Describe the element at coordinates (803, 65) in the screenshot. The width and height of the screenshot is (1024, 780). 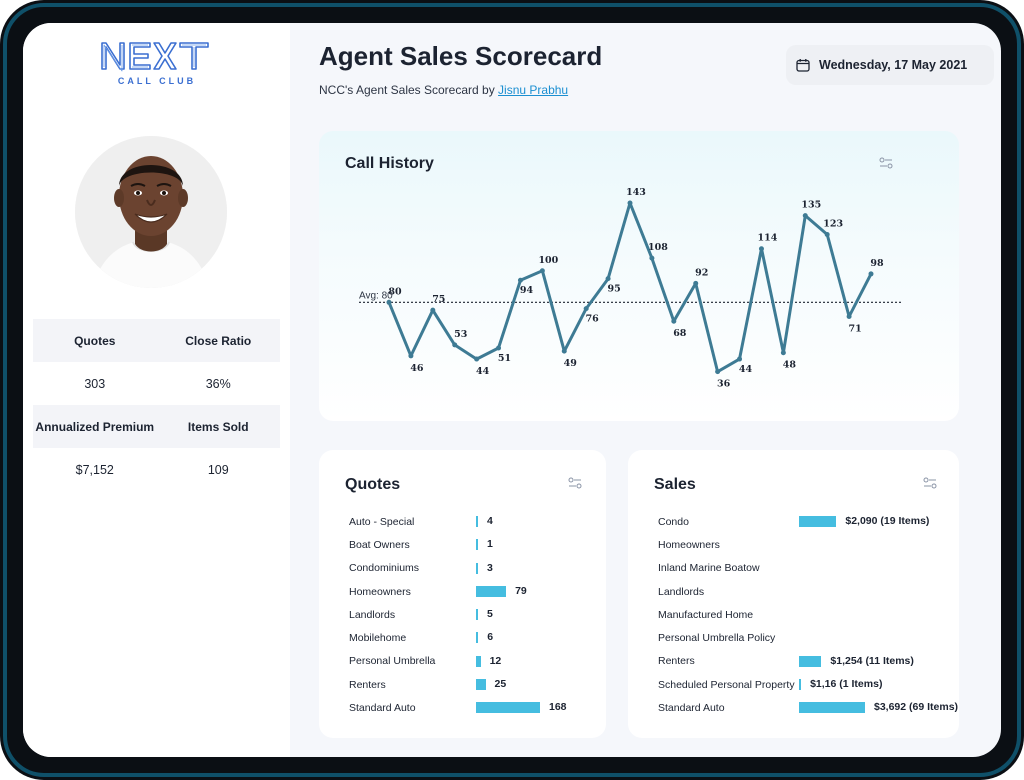
I see `calendar-icon` at that location.